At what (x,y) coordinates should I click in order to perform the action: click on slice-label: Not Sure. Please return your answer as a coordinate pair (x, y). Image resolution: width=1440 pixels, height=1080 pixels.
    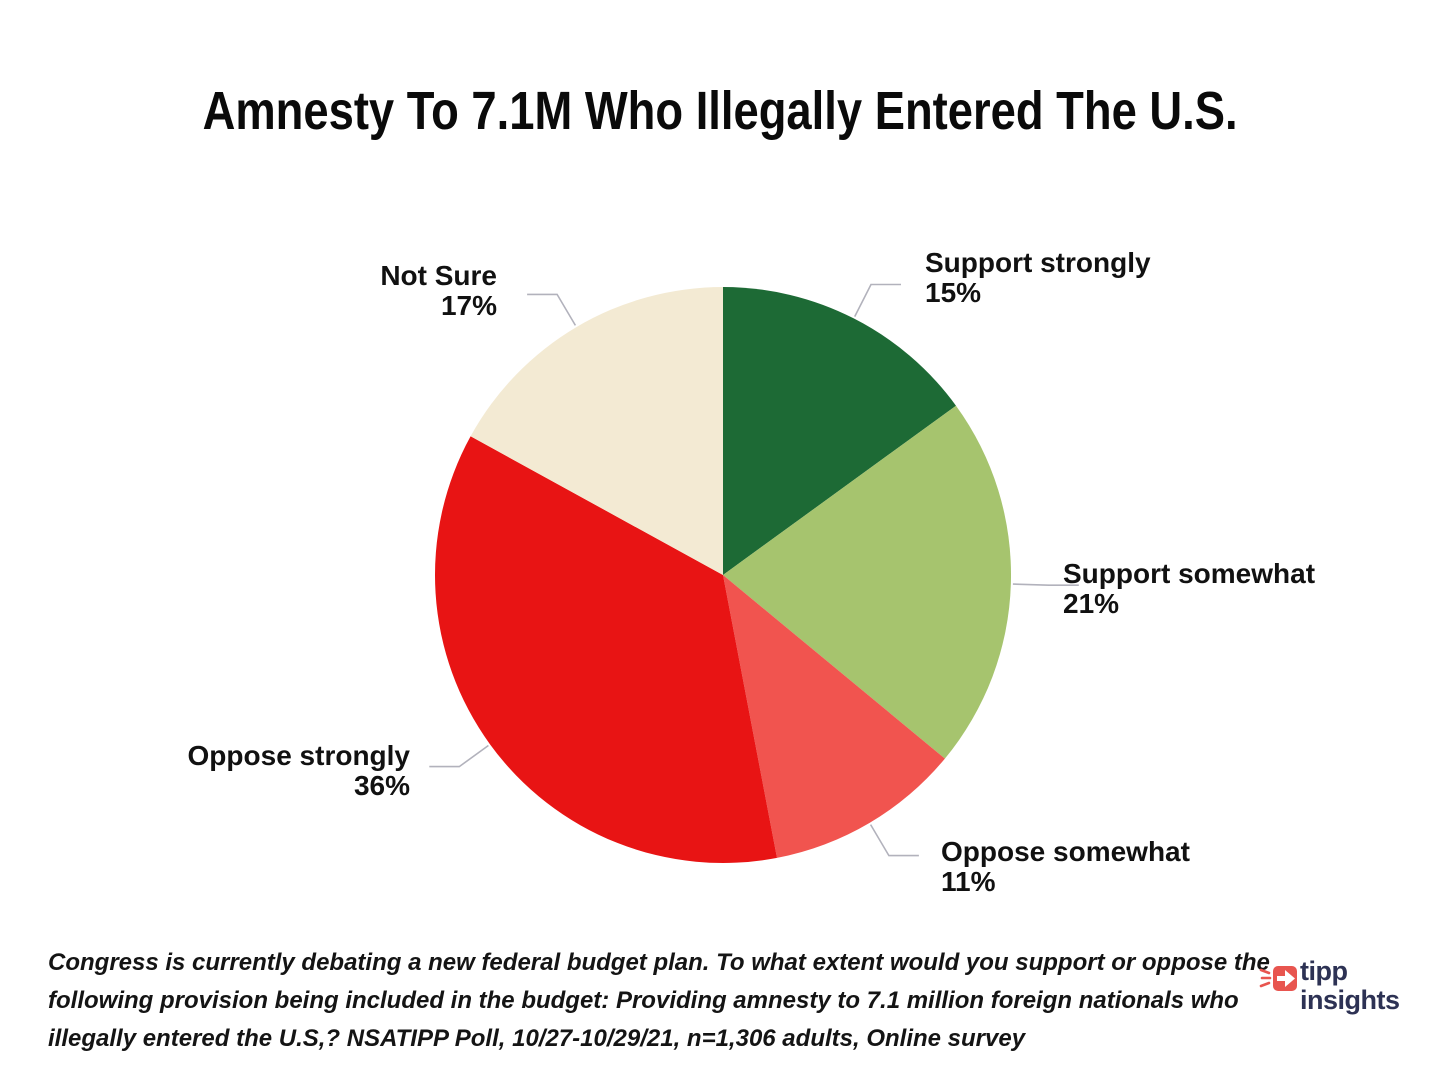
    Looking at the image, I should click on (438, 275).